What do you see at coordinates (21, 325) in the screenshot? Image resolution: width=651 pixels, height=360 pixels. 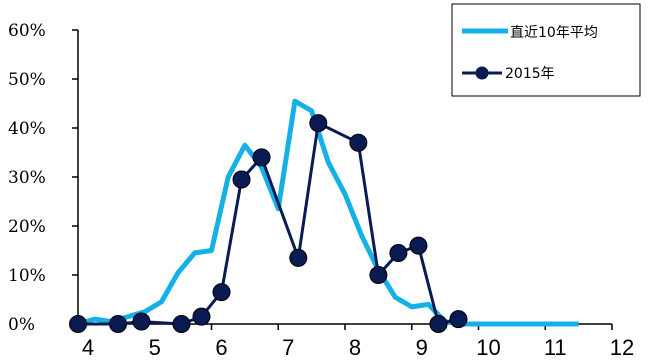 I see `y-tick-label: 0%` at bounding box center [21, 325].